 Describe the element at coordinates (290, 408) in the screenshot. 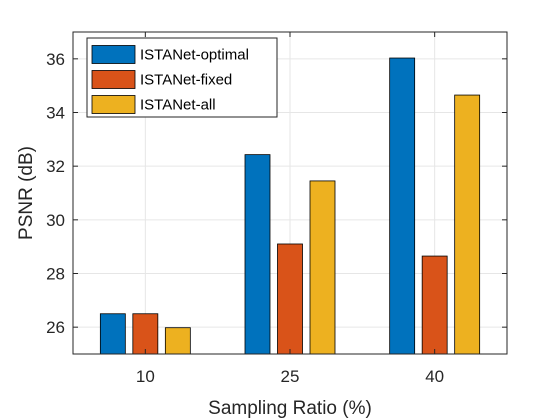

I see `x-axis-label: Sampling Ratio (%)` at that location.